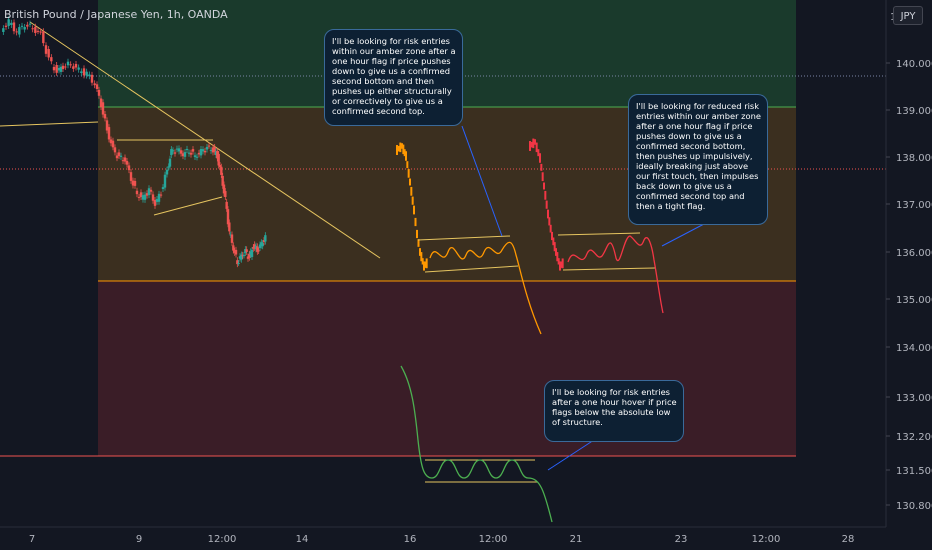 This screenshot has height=550, width=932. What do you see at coordinates (188, 206) in the screenshot?
I see `historical-flag-bottom` at bounding box center [188, 206].